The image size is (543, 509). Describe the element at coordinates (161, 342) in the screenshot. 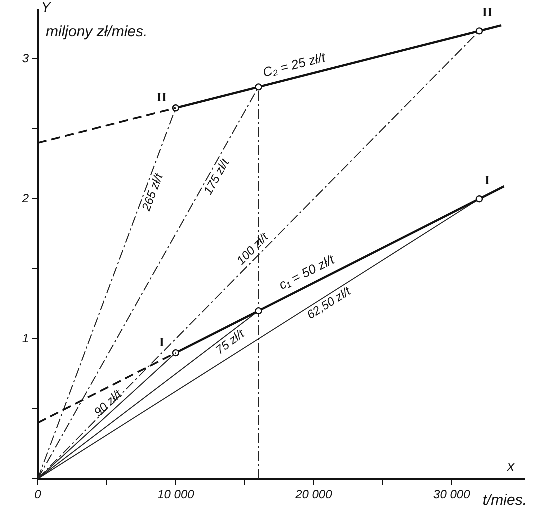

I see `text: I` at that location.